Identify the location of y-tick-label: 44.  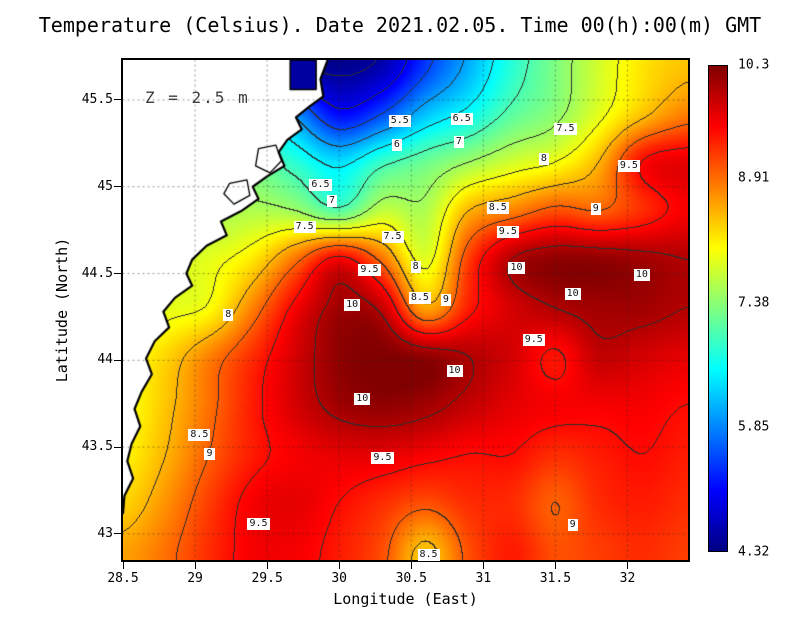
(105, 360).